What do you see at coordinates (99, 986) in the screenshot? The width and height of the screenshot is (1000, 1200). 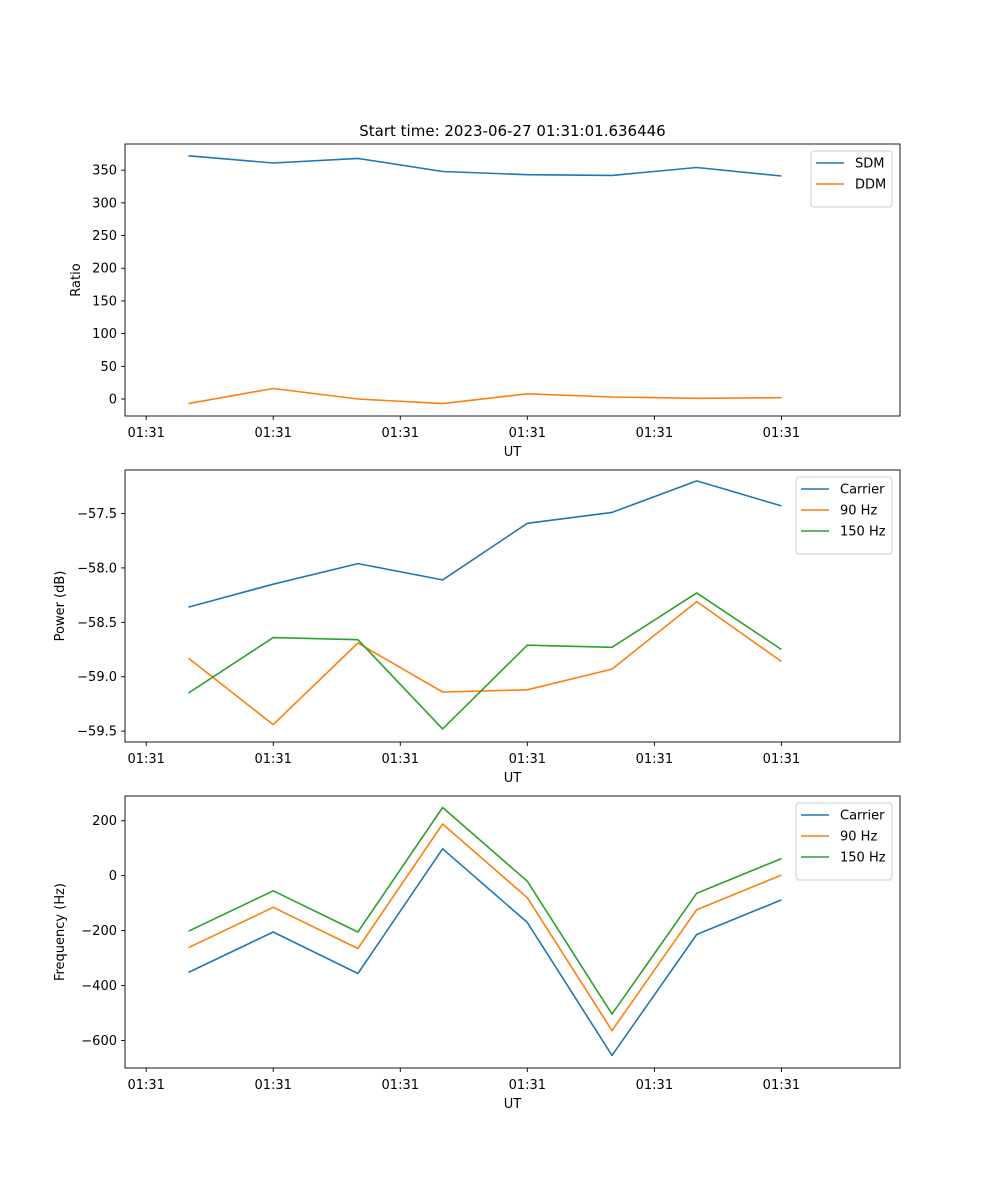 I see `y-tick-label: −400` at bounding box center [99, 986].